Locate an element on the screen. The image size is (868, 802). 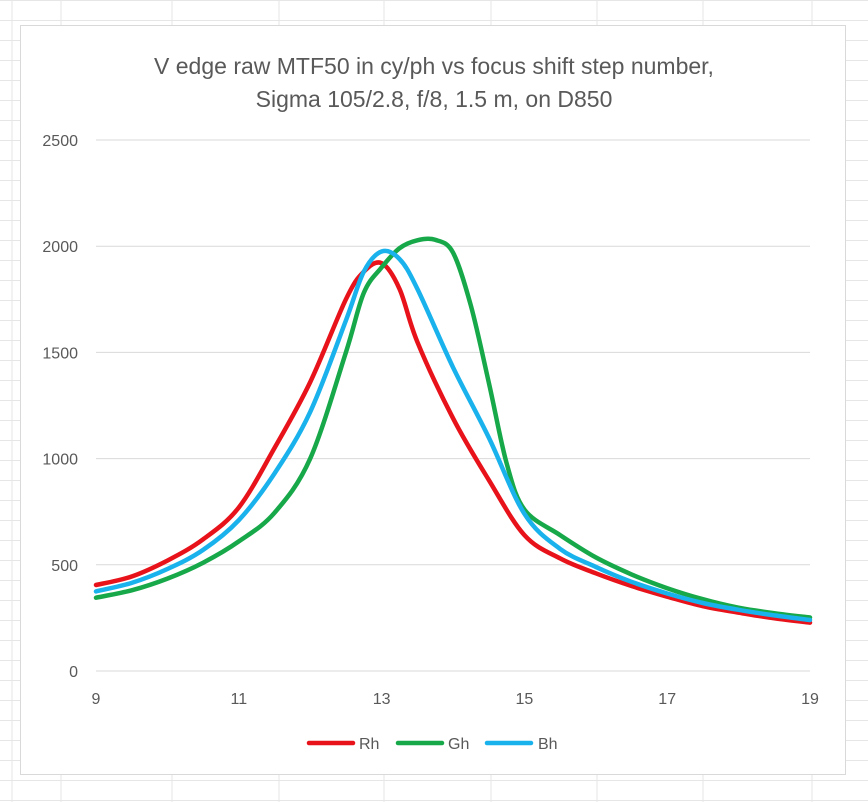
legend-item-gh: Gh is located at coordinates (432, 744).